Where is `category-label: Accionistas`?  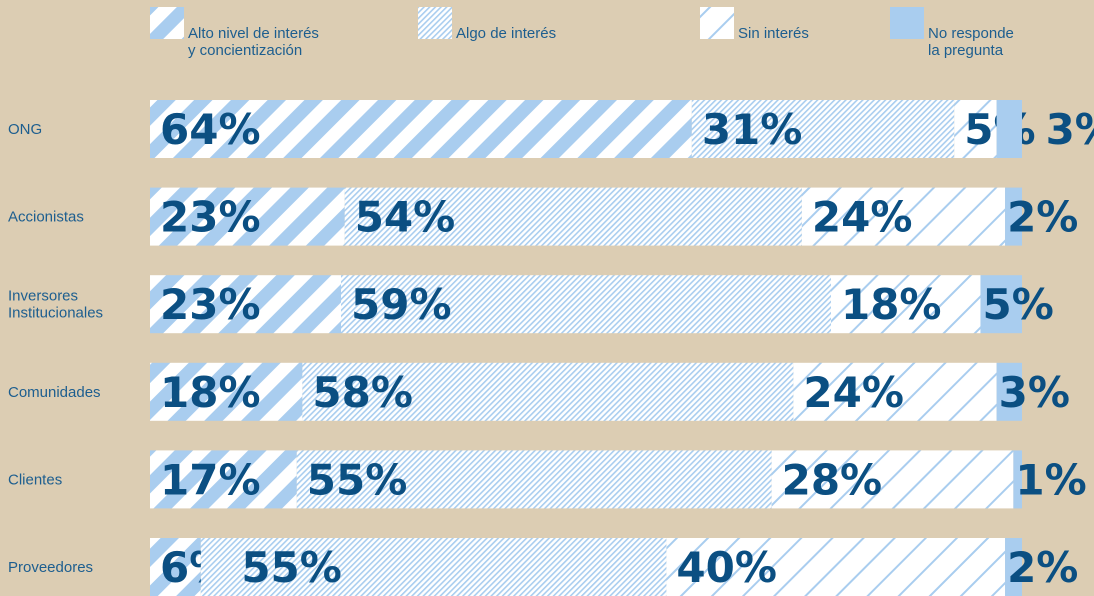
category-label: Accionistas is located at coordinates (46, 217).